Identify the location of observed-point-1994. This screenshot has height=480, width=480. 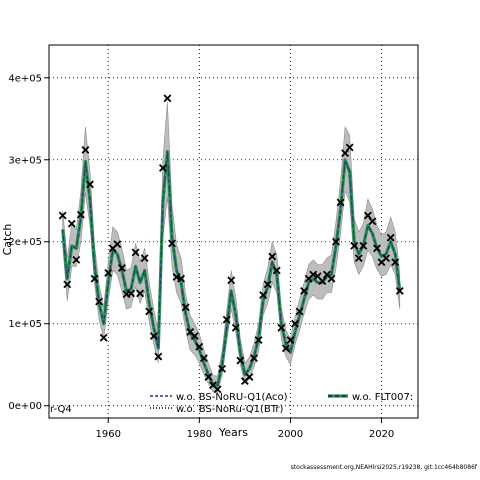
(263, 295).